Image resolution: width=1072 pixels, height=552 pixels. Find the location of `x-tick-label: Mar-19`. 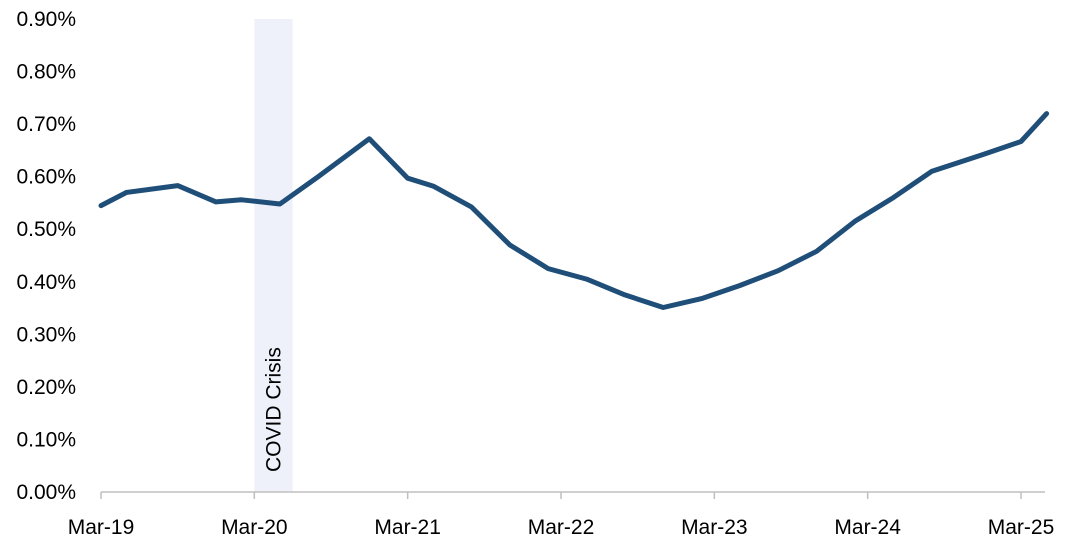

x-tick-label: Mar-19 is located at coordinates (101, 527).